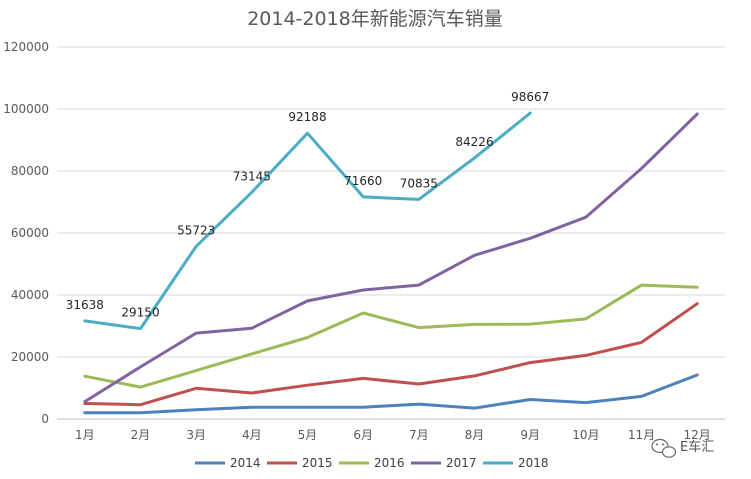 This screenshot has width=751, height=479. I want to click on data-label: 71660, so click(363, 181).